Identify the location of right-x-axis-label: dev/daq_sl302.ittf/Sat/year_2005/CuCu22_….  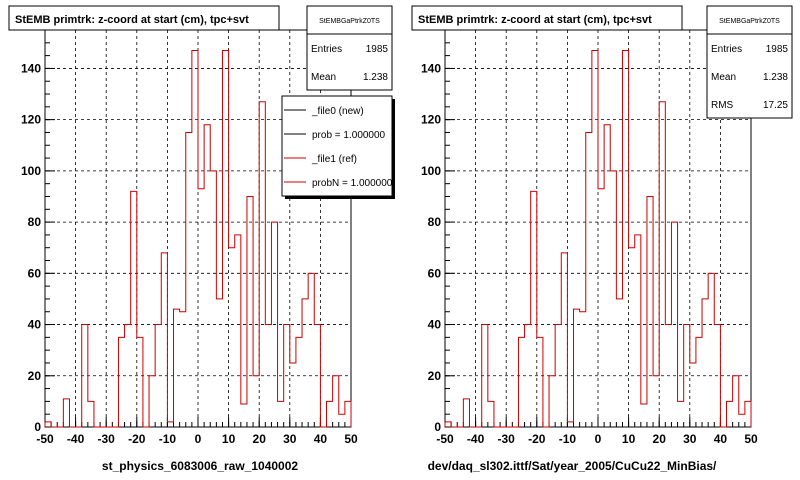
(572, 466).